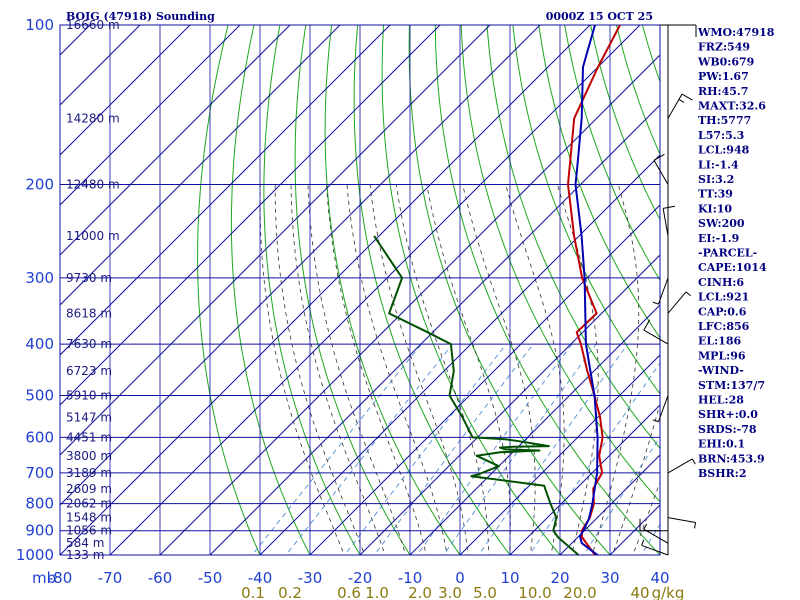 The image size is (800, 600). I want to click on index-entry: WMO:47918, so click(736, 32).